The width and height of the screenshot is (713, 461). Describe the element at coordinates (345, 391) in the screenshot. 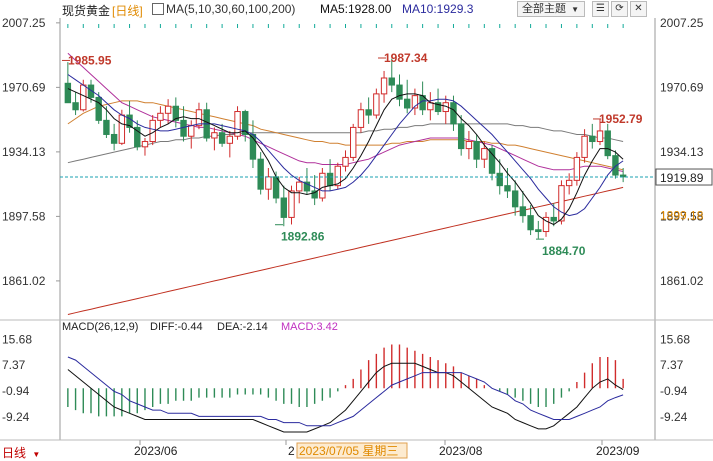

I see `macd-dea-line` at that location.